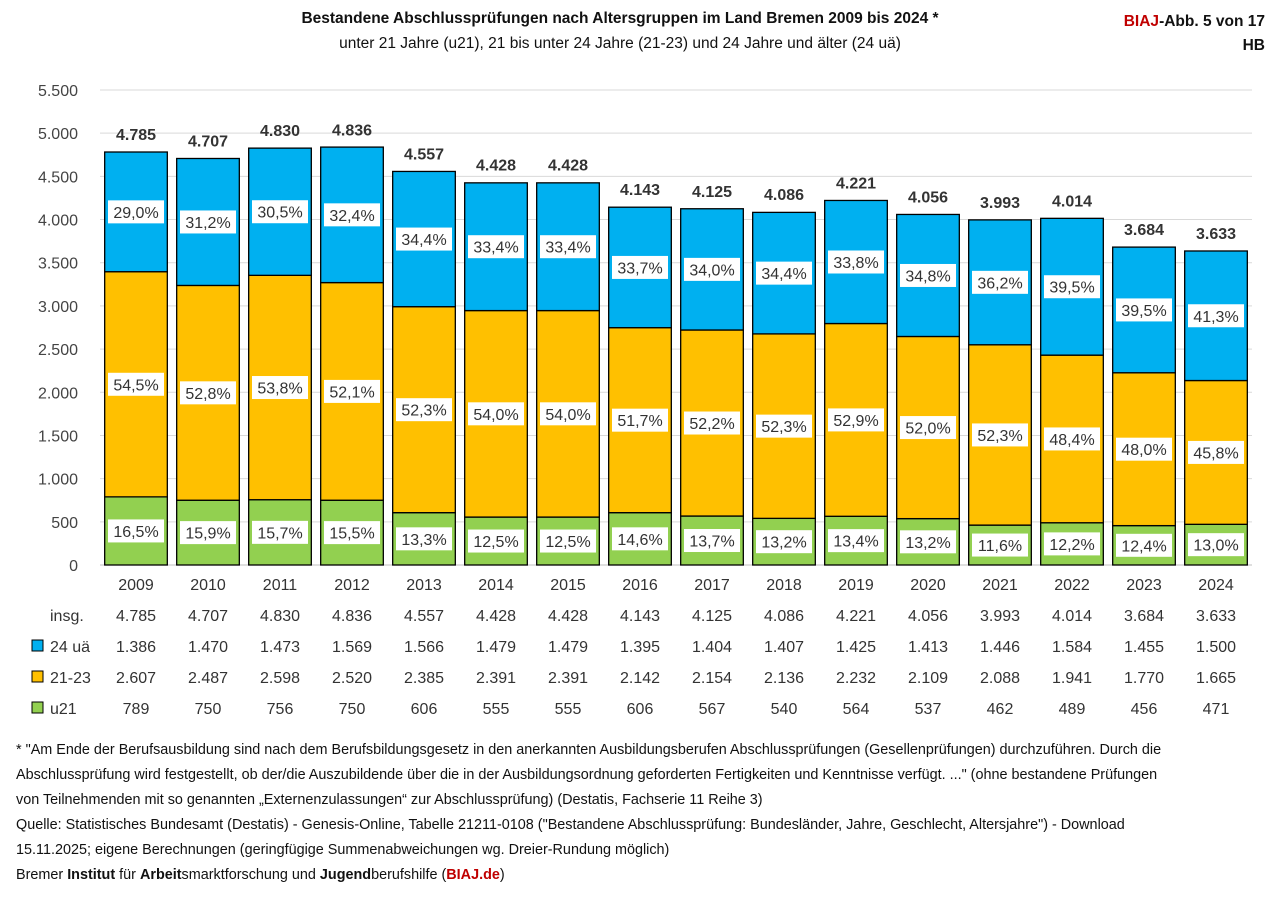 The image size is (1275, 897). Describe the element at coordinates (1000, 647) in the screenshot. I see `table-cell: 1.446` at that location.